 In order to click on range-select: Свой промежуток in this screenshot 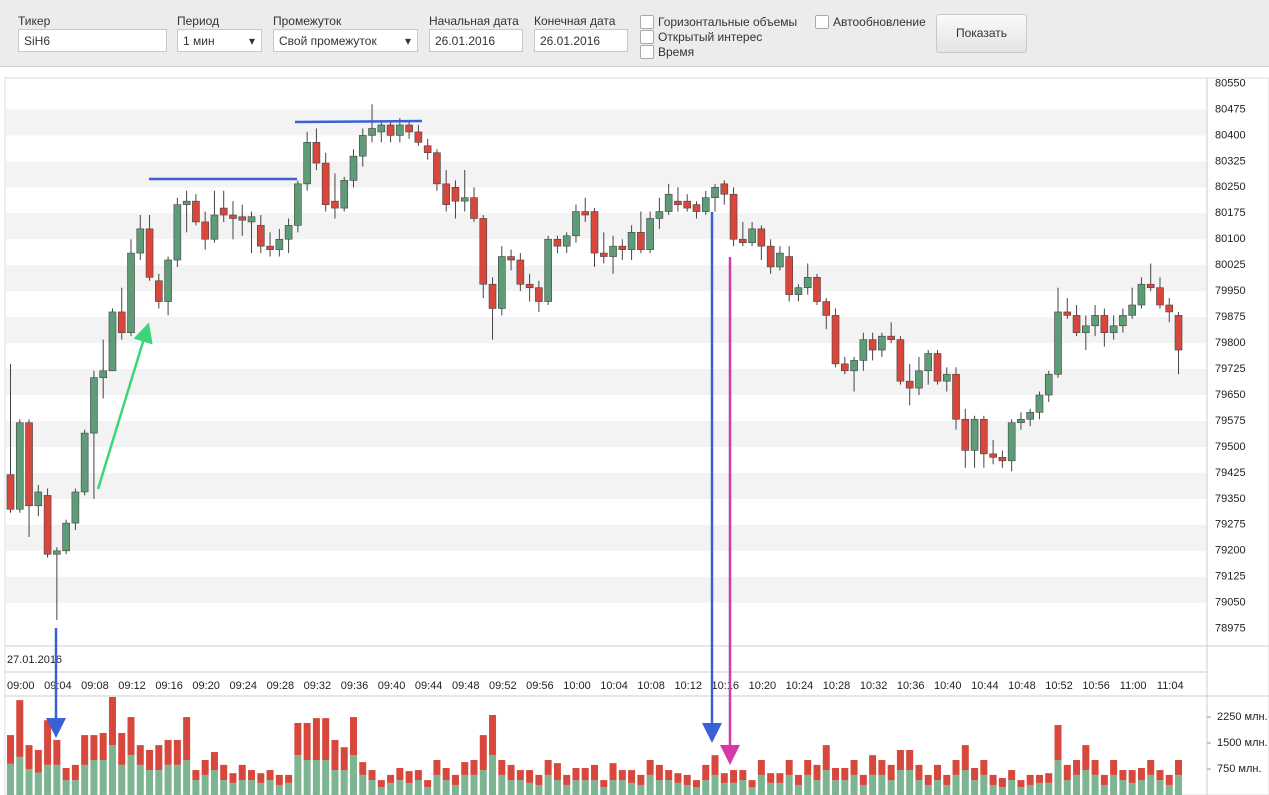, I will do `click(345, 41)`.